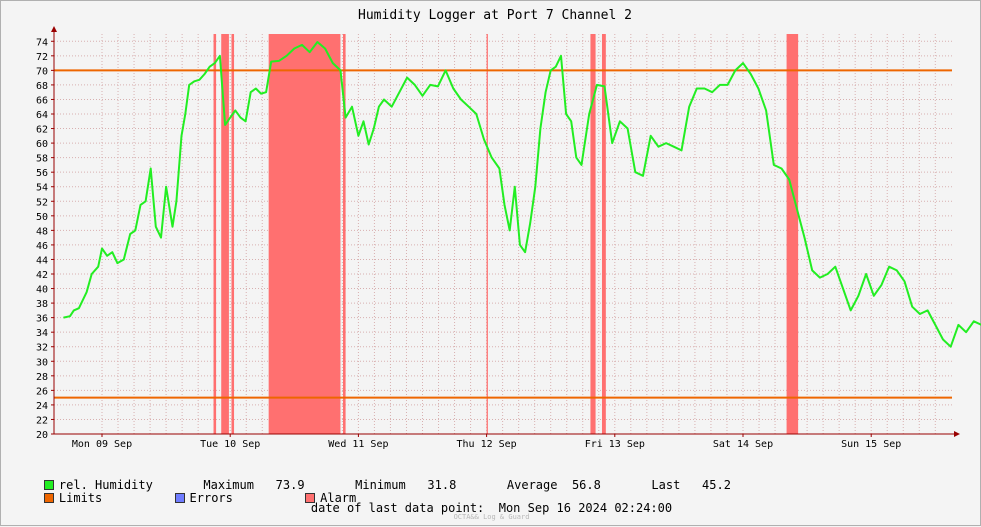  Describe the element at coordinates (42, 188) in the screenshot. I see `y-tick-label: 54` at that location.